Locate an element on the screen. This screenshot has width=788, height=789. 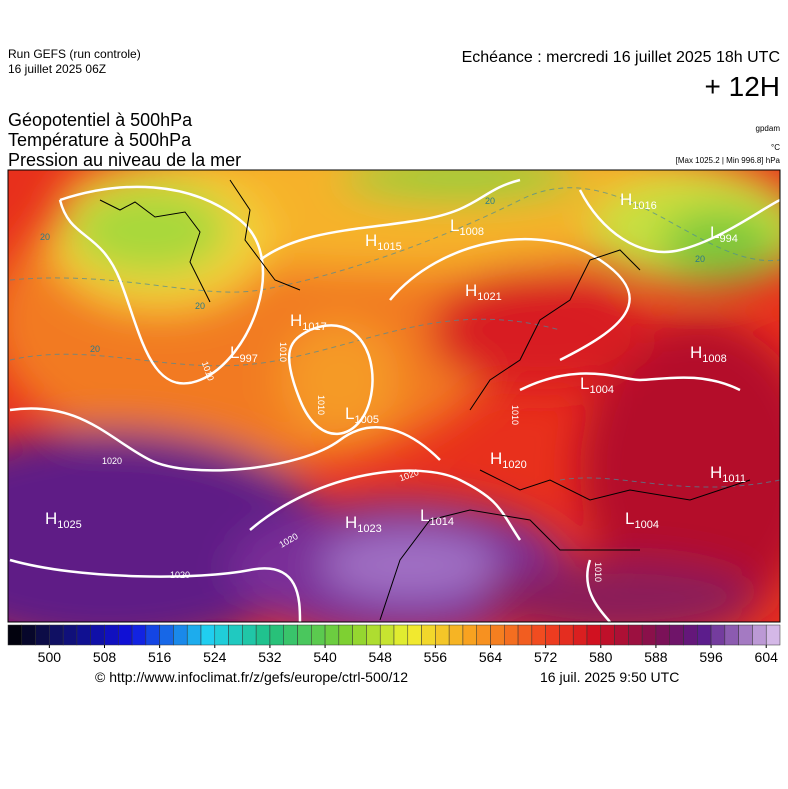
center-value: 997 is located at coordinates (248, 359).